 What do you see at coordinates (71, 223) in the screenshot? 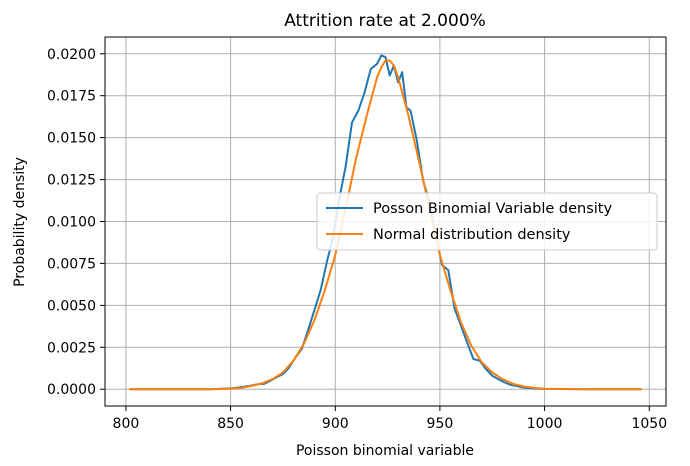
I see `y-tick-label: 0.0100` at bounding box center [71, 223].